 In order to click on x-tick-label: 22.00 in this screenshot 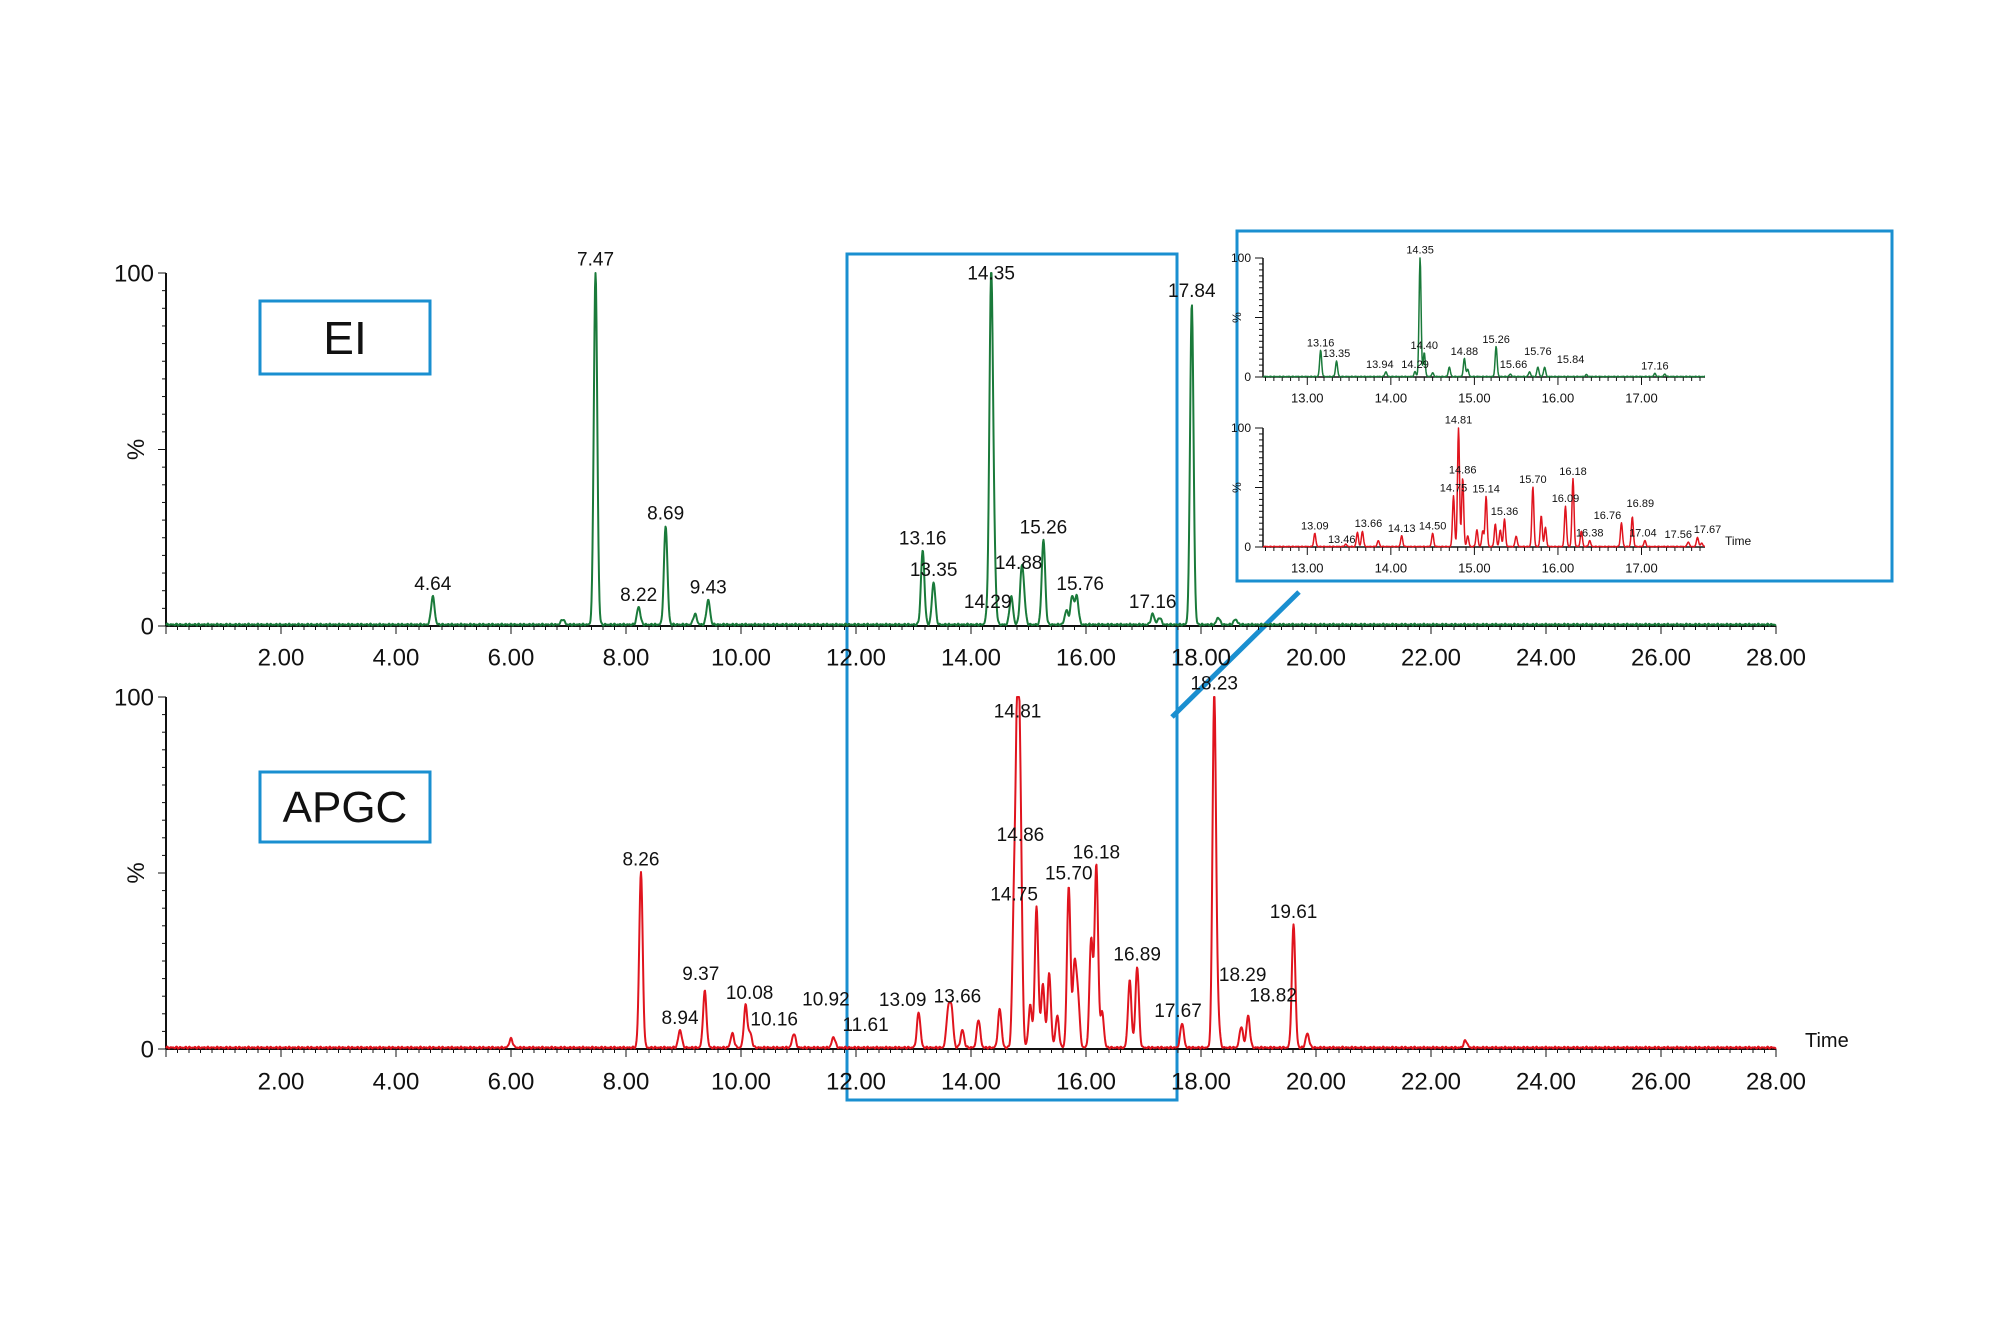, I will do `click(1431, 1081)`.